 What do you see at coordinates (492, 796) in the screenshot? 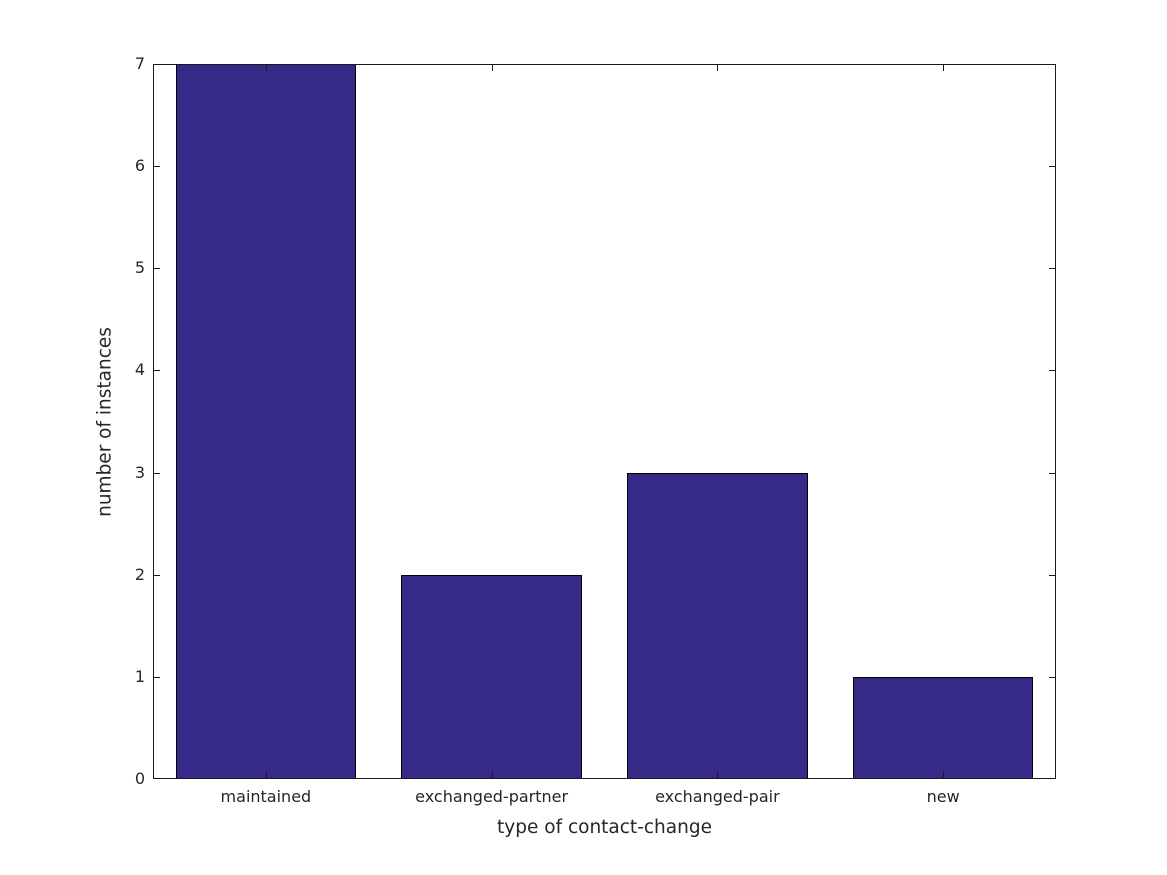
I see `x-tick-label: exchanged-partner` at bounding box center [492, 796].